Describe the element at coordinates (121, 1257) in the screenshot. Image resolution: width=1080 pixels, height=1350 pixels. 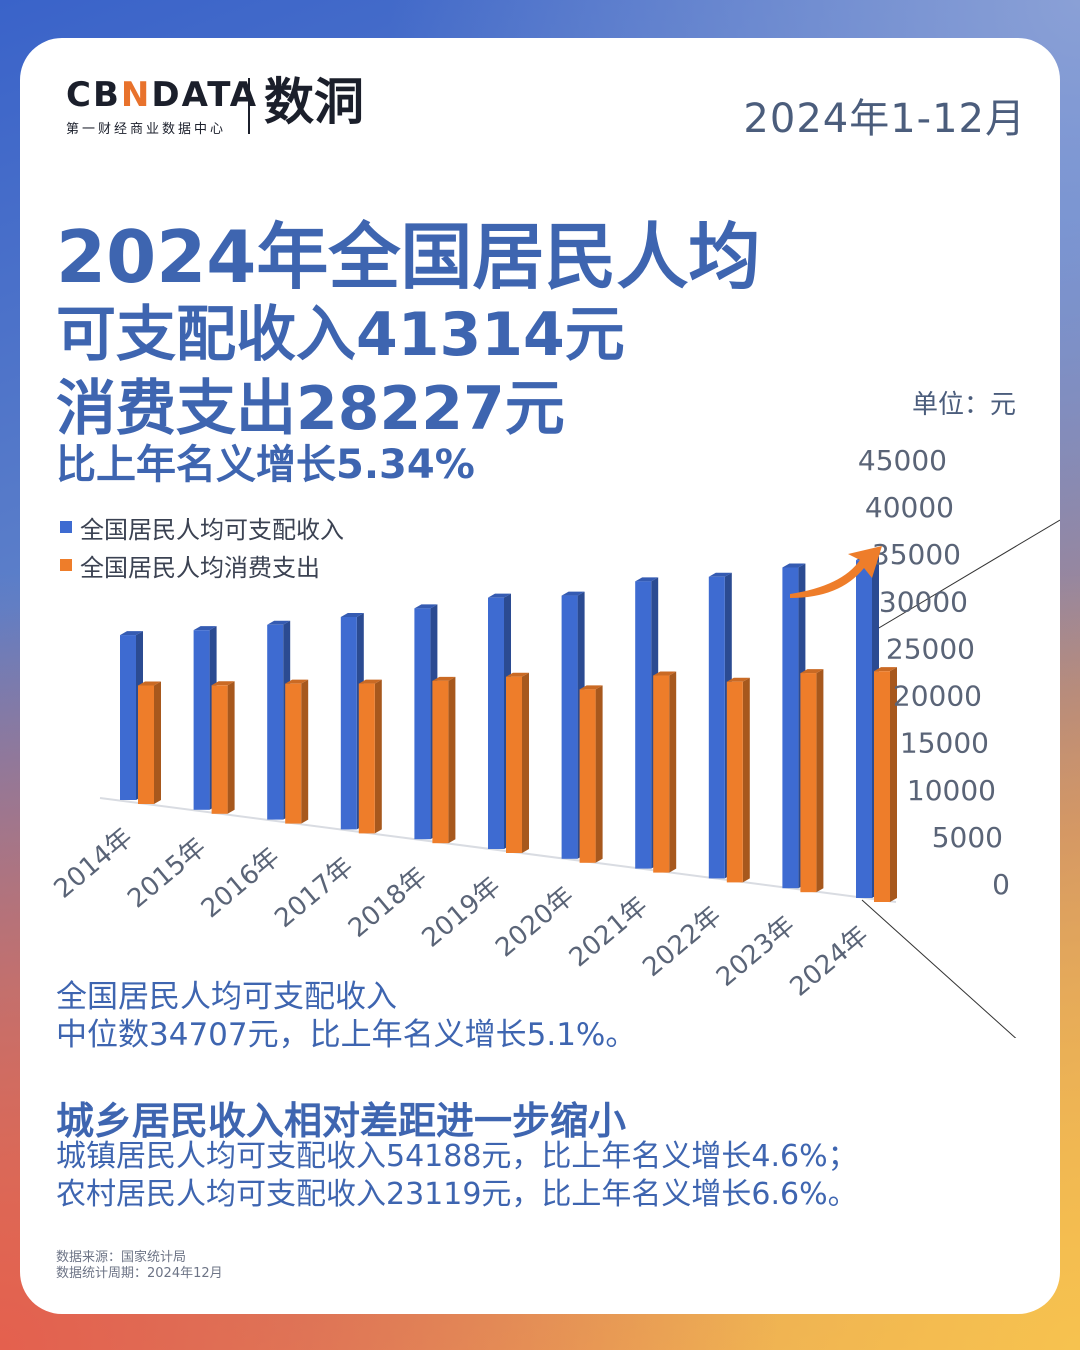
I see `source-line: 数据来源：国家统计局` at that location.